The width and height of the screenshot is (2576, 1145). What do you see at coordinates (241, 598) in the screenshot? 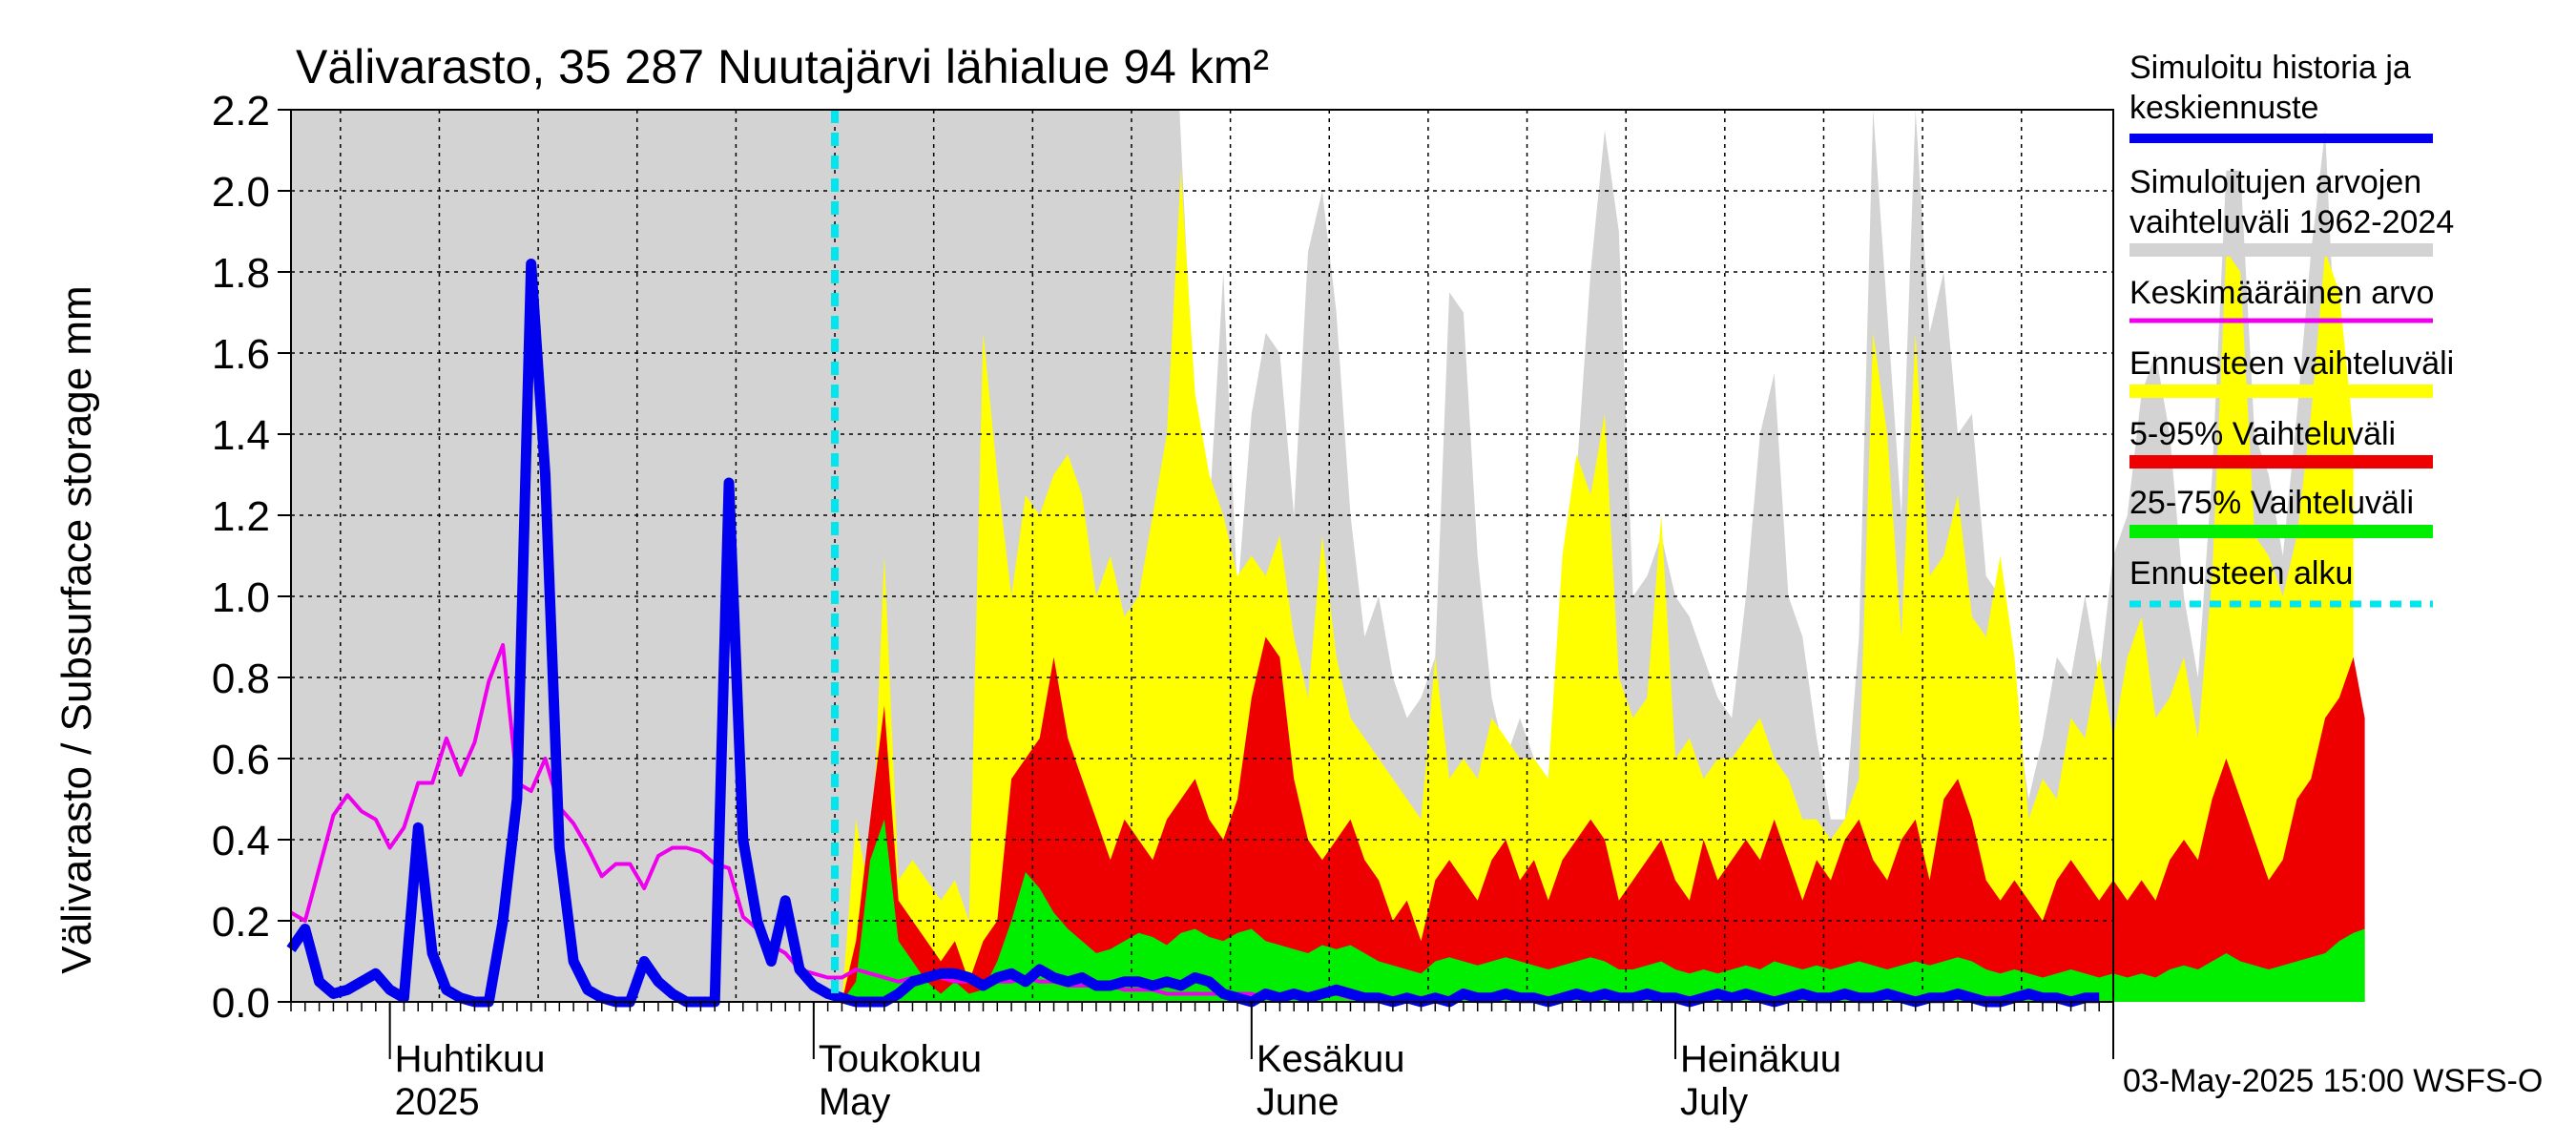
I see `y-tick-label: 1.0` at bounding box center [241, 598].